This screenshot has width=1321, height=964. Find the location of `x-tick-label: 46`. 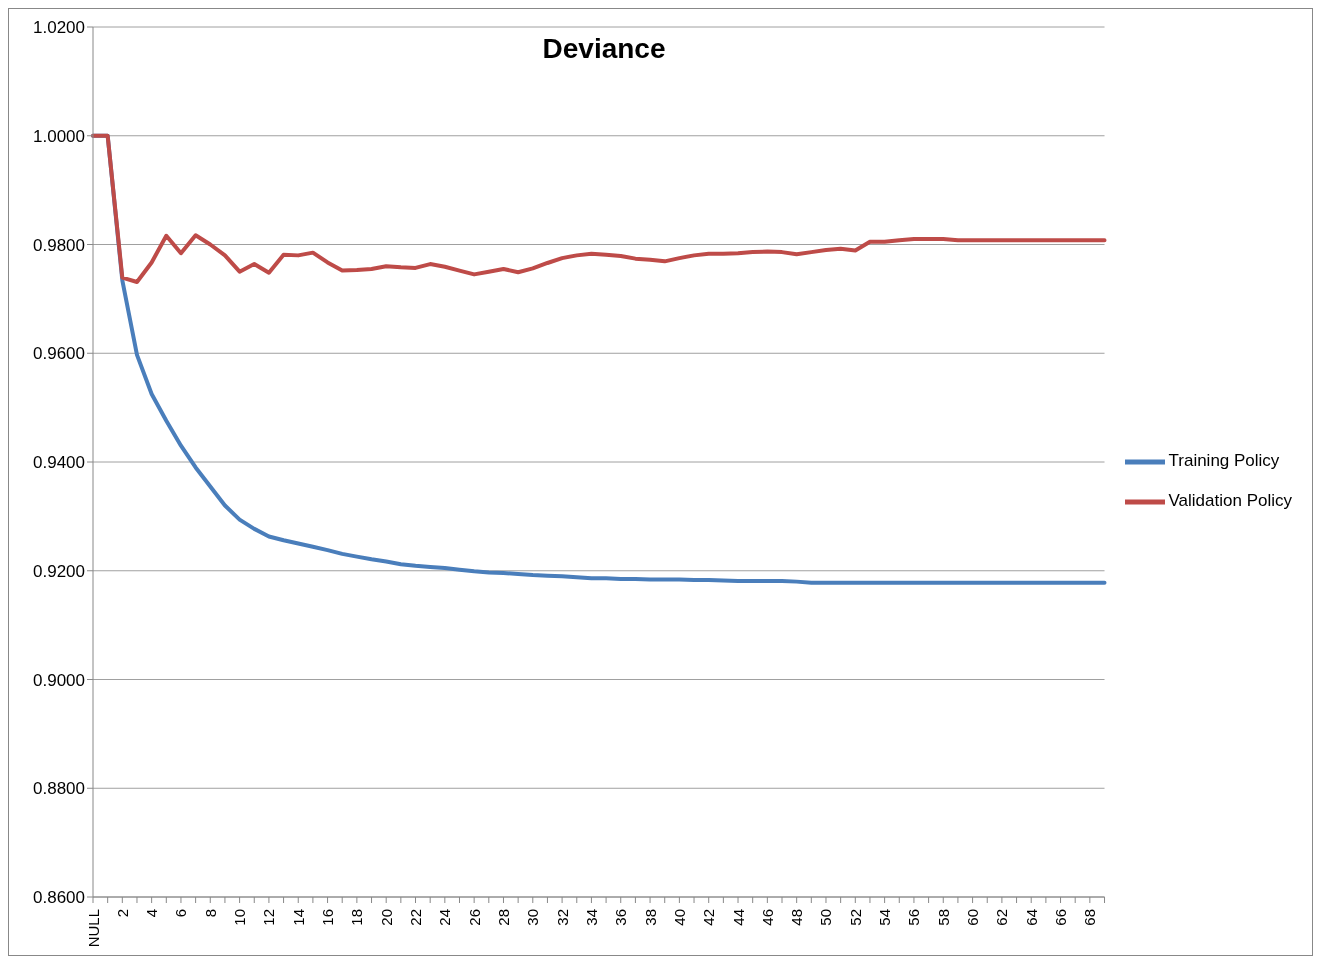

x-tick-label: 46 is located at coordinates (767, 917).